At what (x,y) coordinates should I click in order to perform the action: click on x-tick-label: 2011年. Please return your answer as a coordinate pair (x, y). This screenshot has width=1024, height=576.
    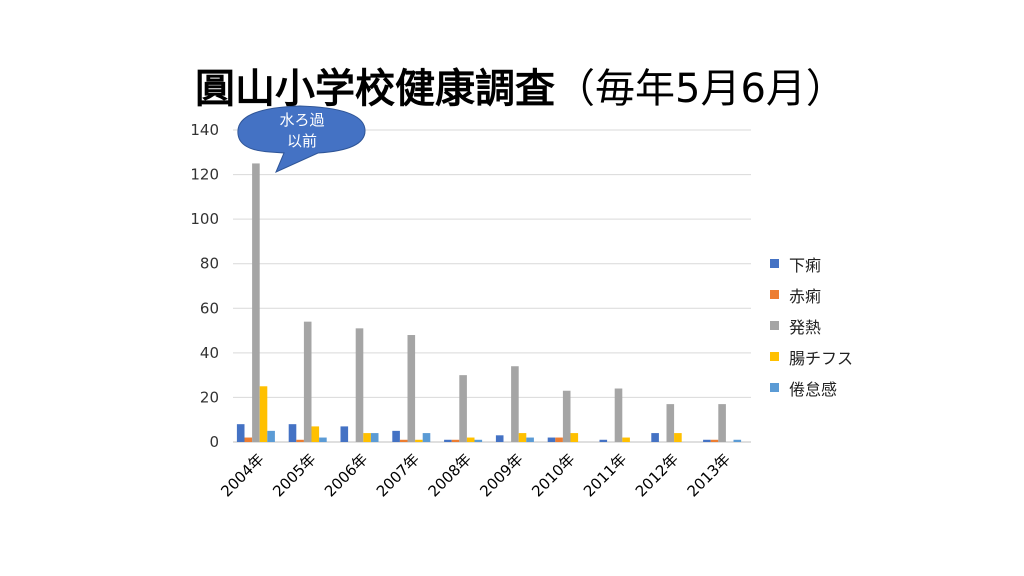
    Looking at the image, I should click on (605, 475).